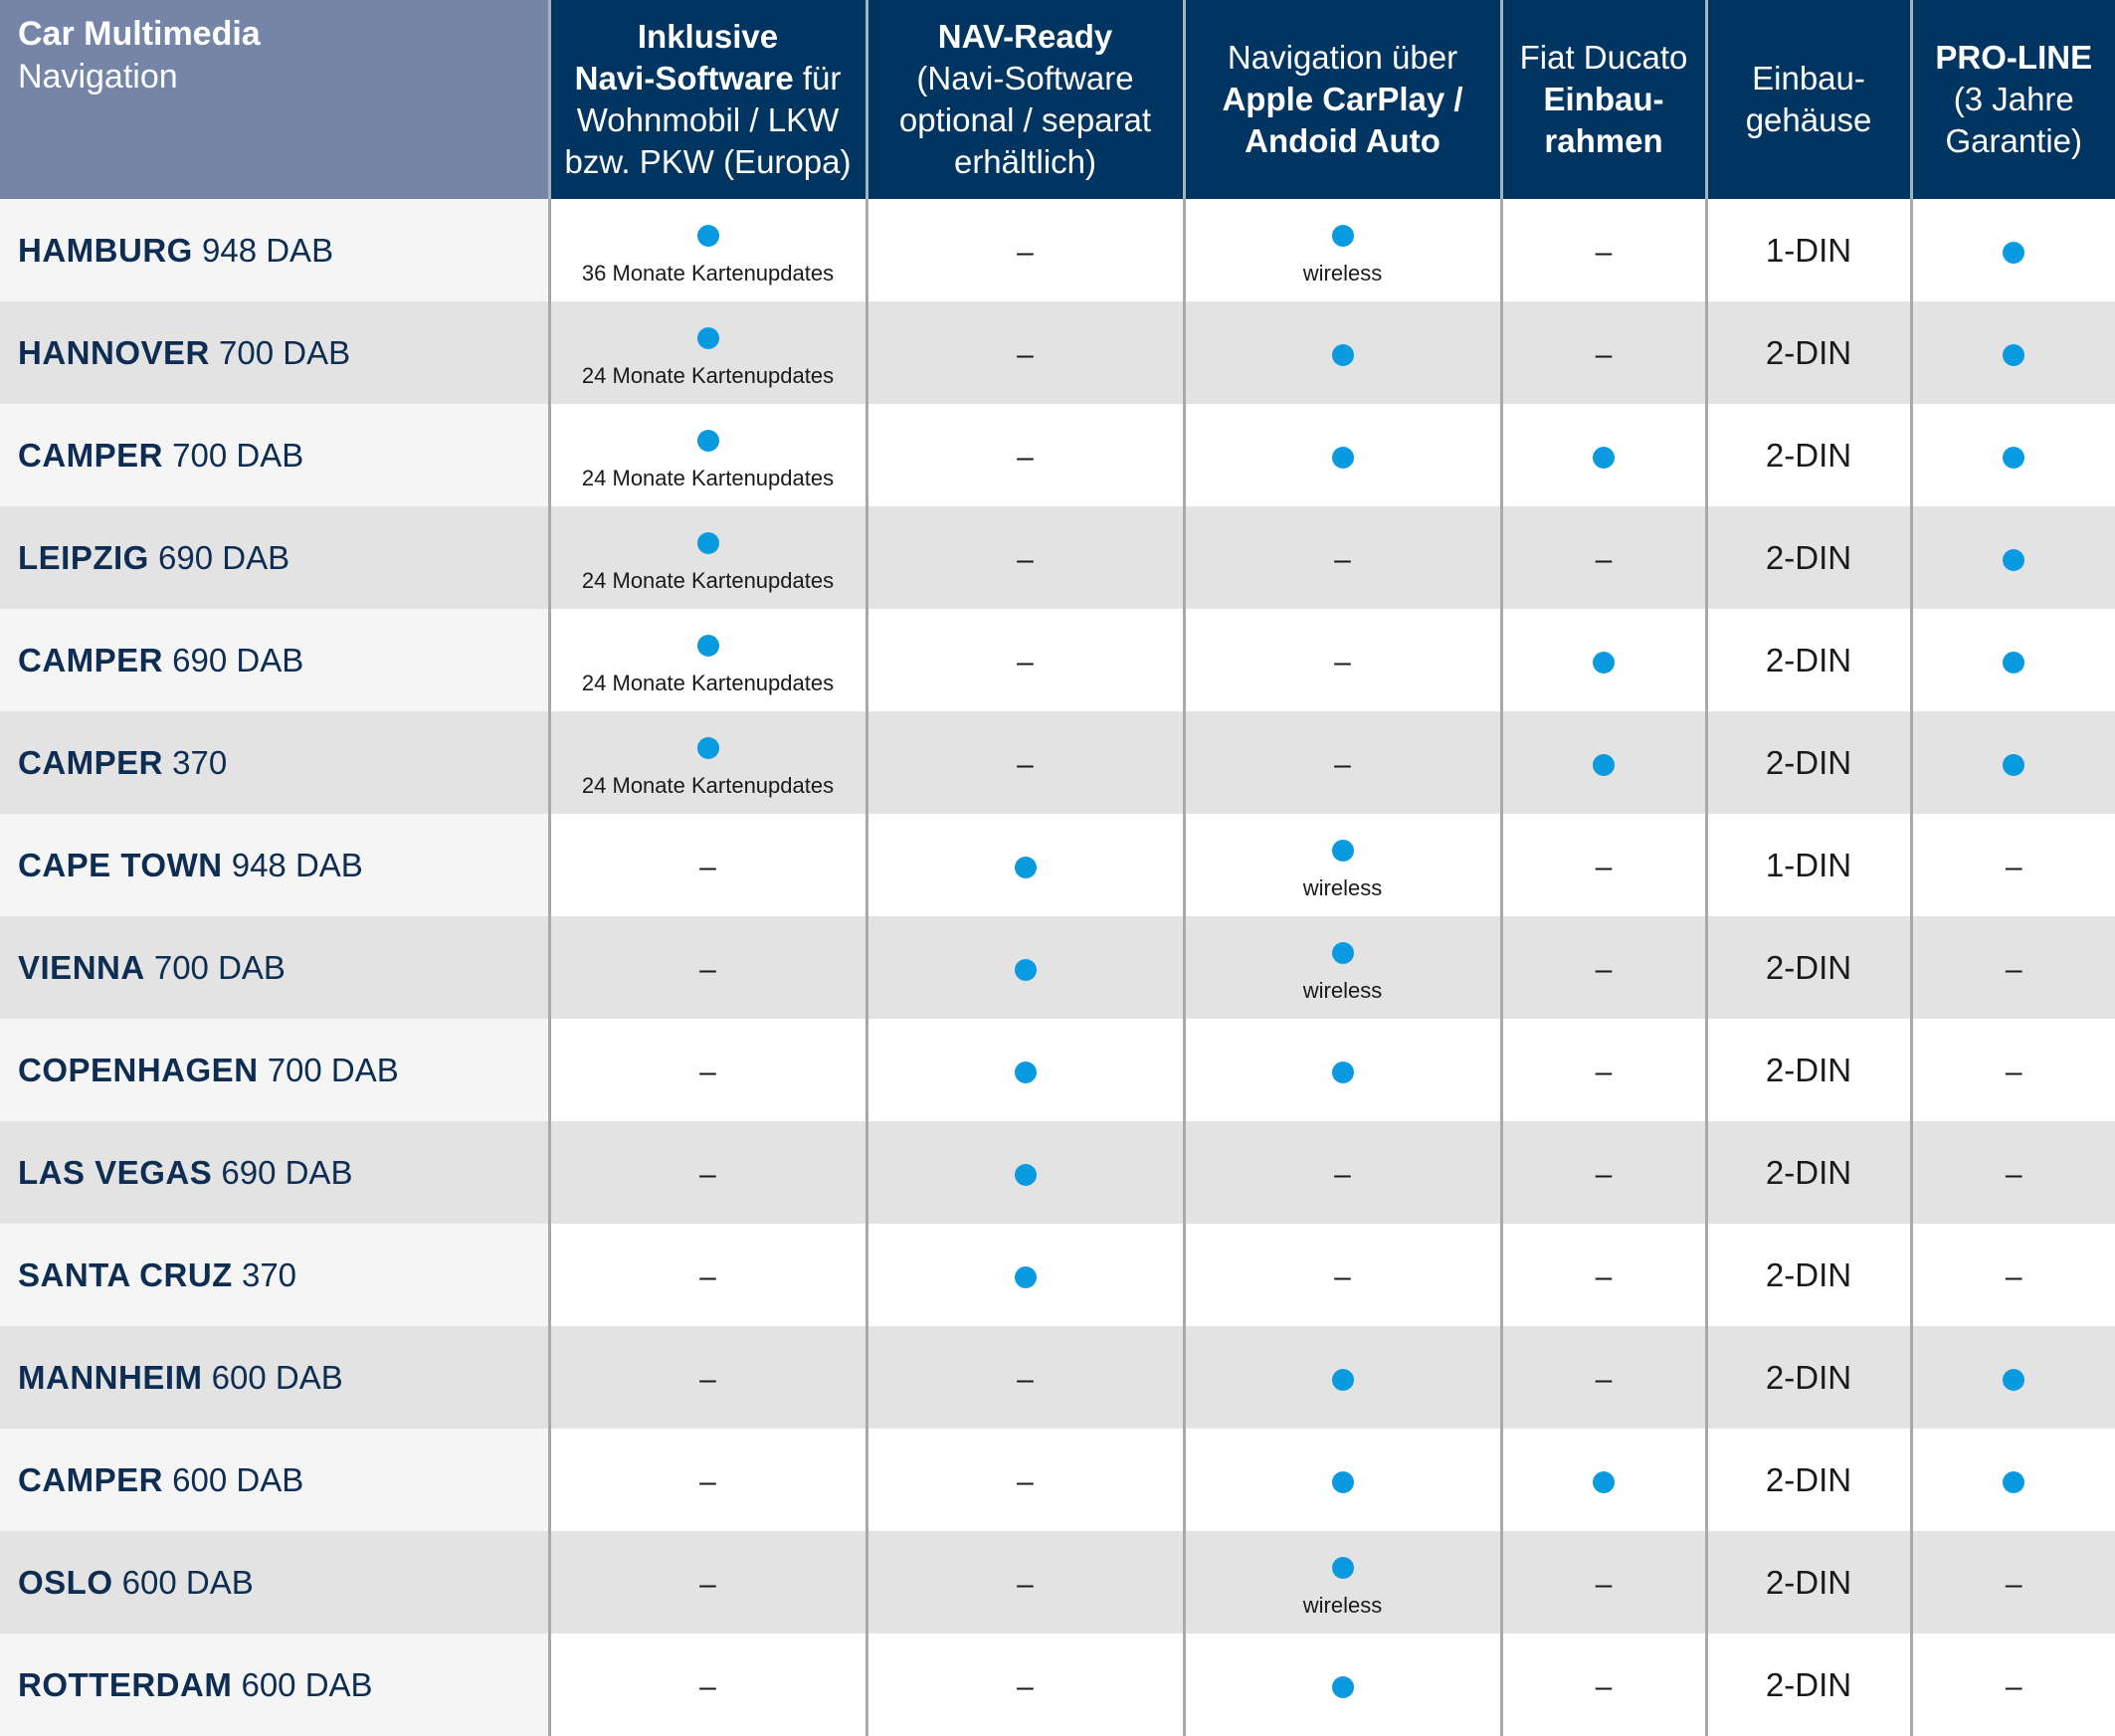 The image size is (2115, 1736). Describe the element at coordinates (274, 1480) in the screenshot. I see `product-name: CAMPER 600 DAB` at that location.